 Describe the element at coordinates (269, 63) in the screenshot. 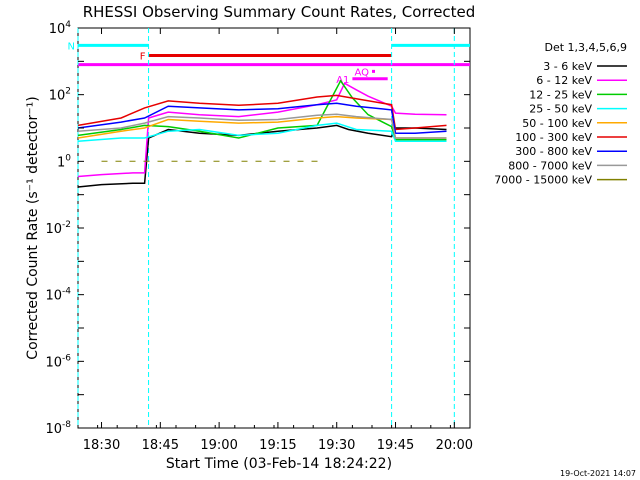

I see `annotation-layer: N F AQ A1` at that location.